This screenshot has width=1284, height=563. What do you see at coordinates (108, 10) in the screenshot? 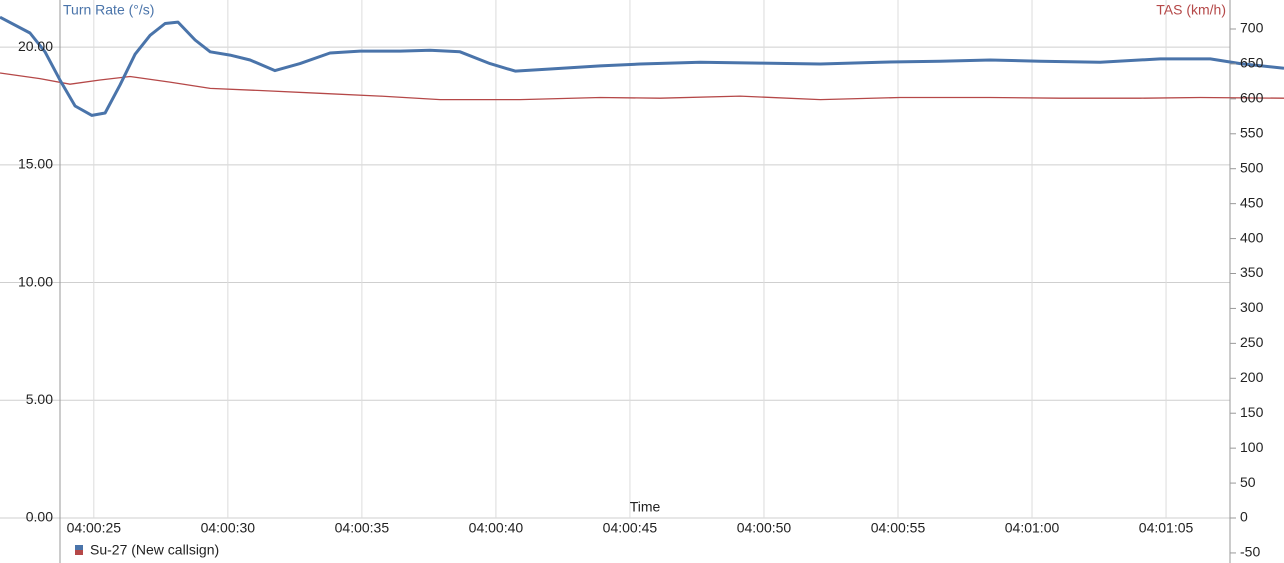
I see `y-axis-title: Turn Rate (°/s)` at bounding box center [108, 10].